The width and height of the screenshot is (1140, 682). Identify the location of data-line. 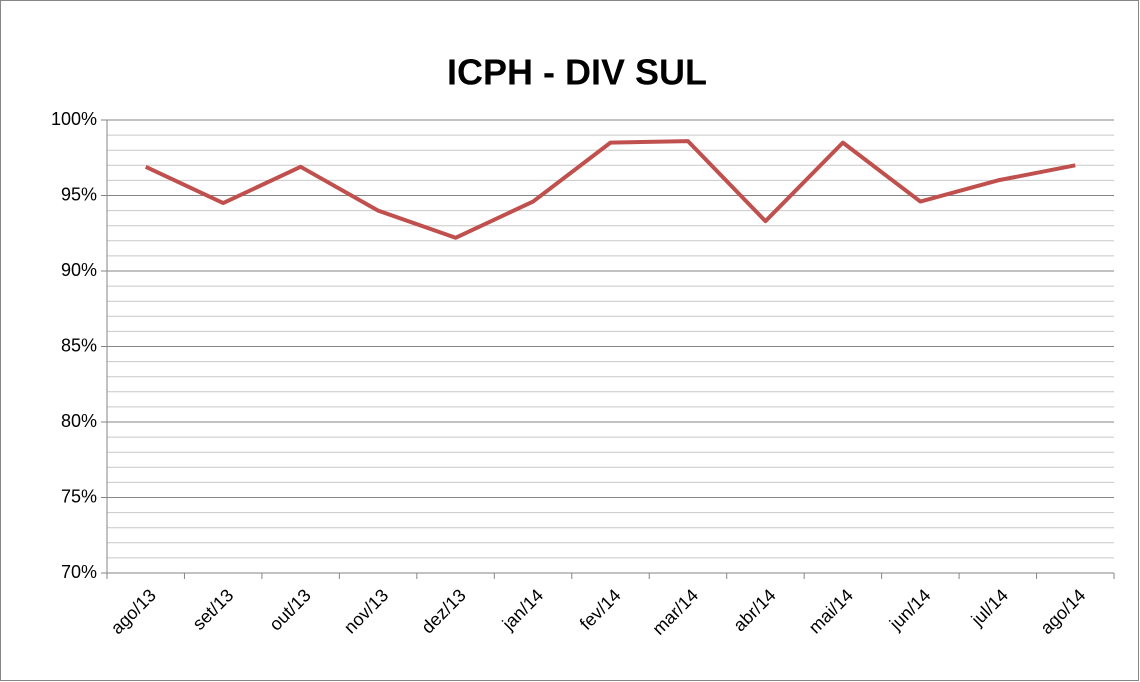
(610, 189).